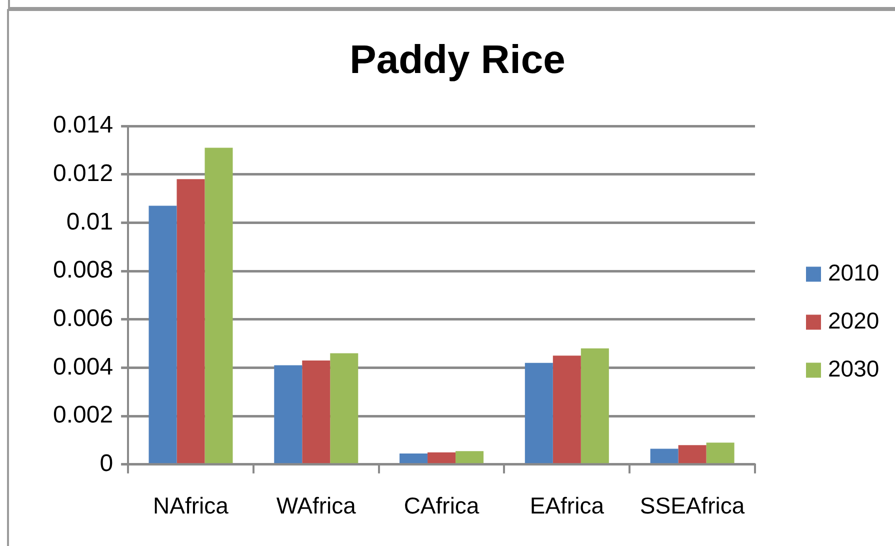 This screenshot has width=895, height=546. I want to click on legend-label: 2030, so click(854, 369).